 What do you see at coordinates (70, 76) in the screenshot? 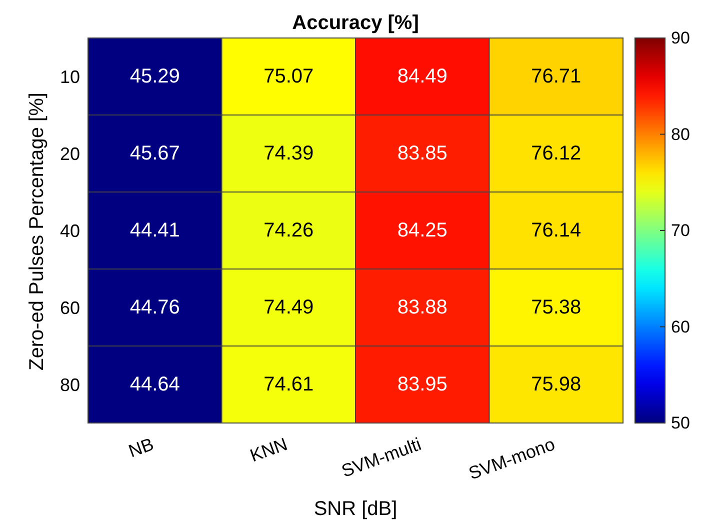
I see `y-tick-label: 10` at bounding box center [70, 76].